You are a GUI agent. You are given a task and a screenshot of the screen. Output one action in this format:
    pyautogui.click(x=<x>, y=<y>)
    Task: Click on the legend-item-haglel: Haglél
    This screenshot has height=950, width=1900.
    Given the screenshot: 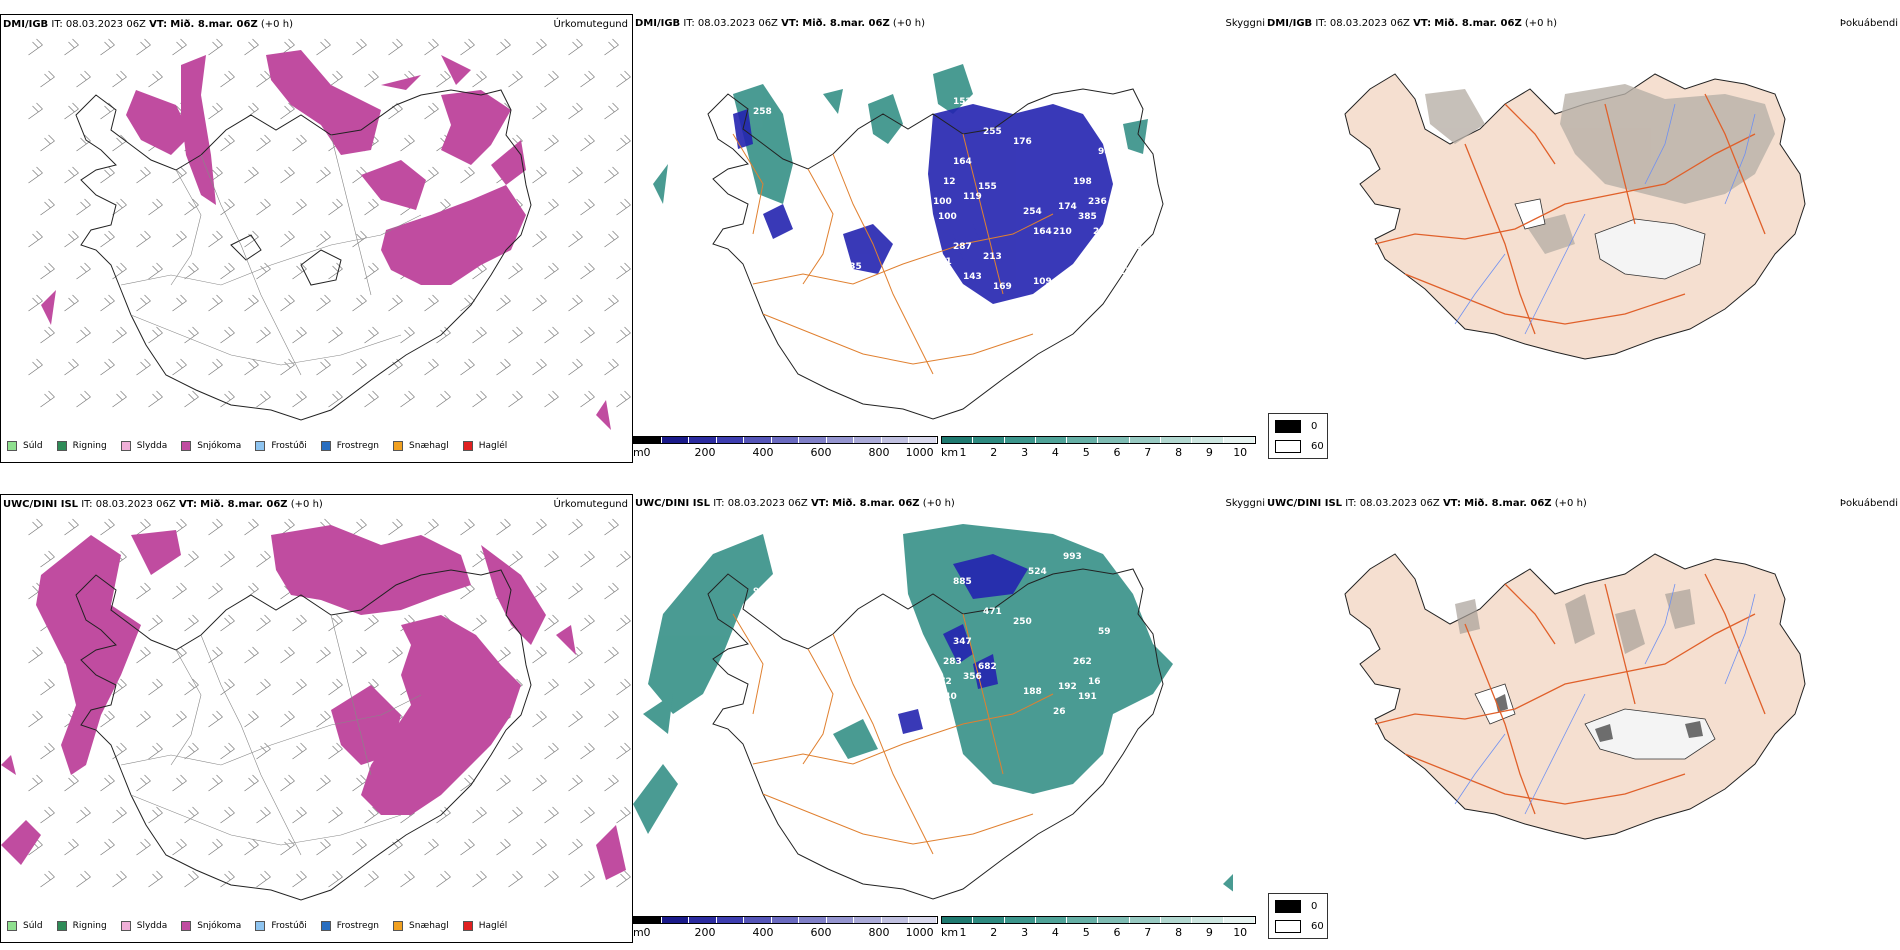 What is the action you would take?
    pyautogui.click(x=485, y=926)
    